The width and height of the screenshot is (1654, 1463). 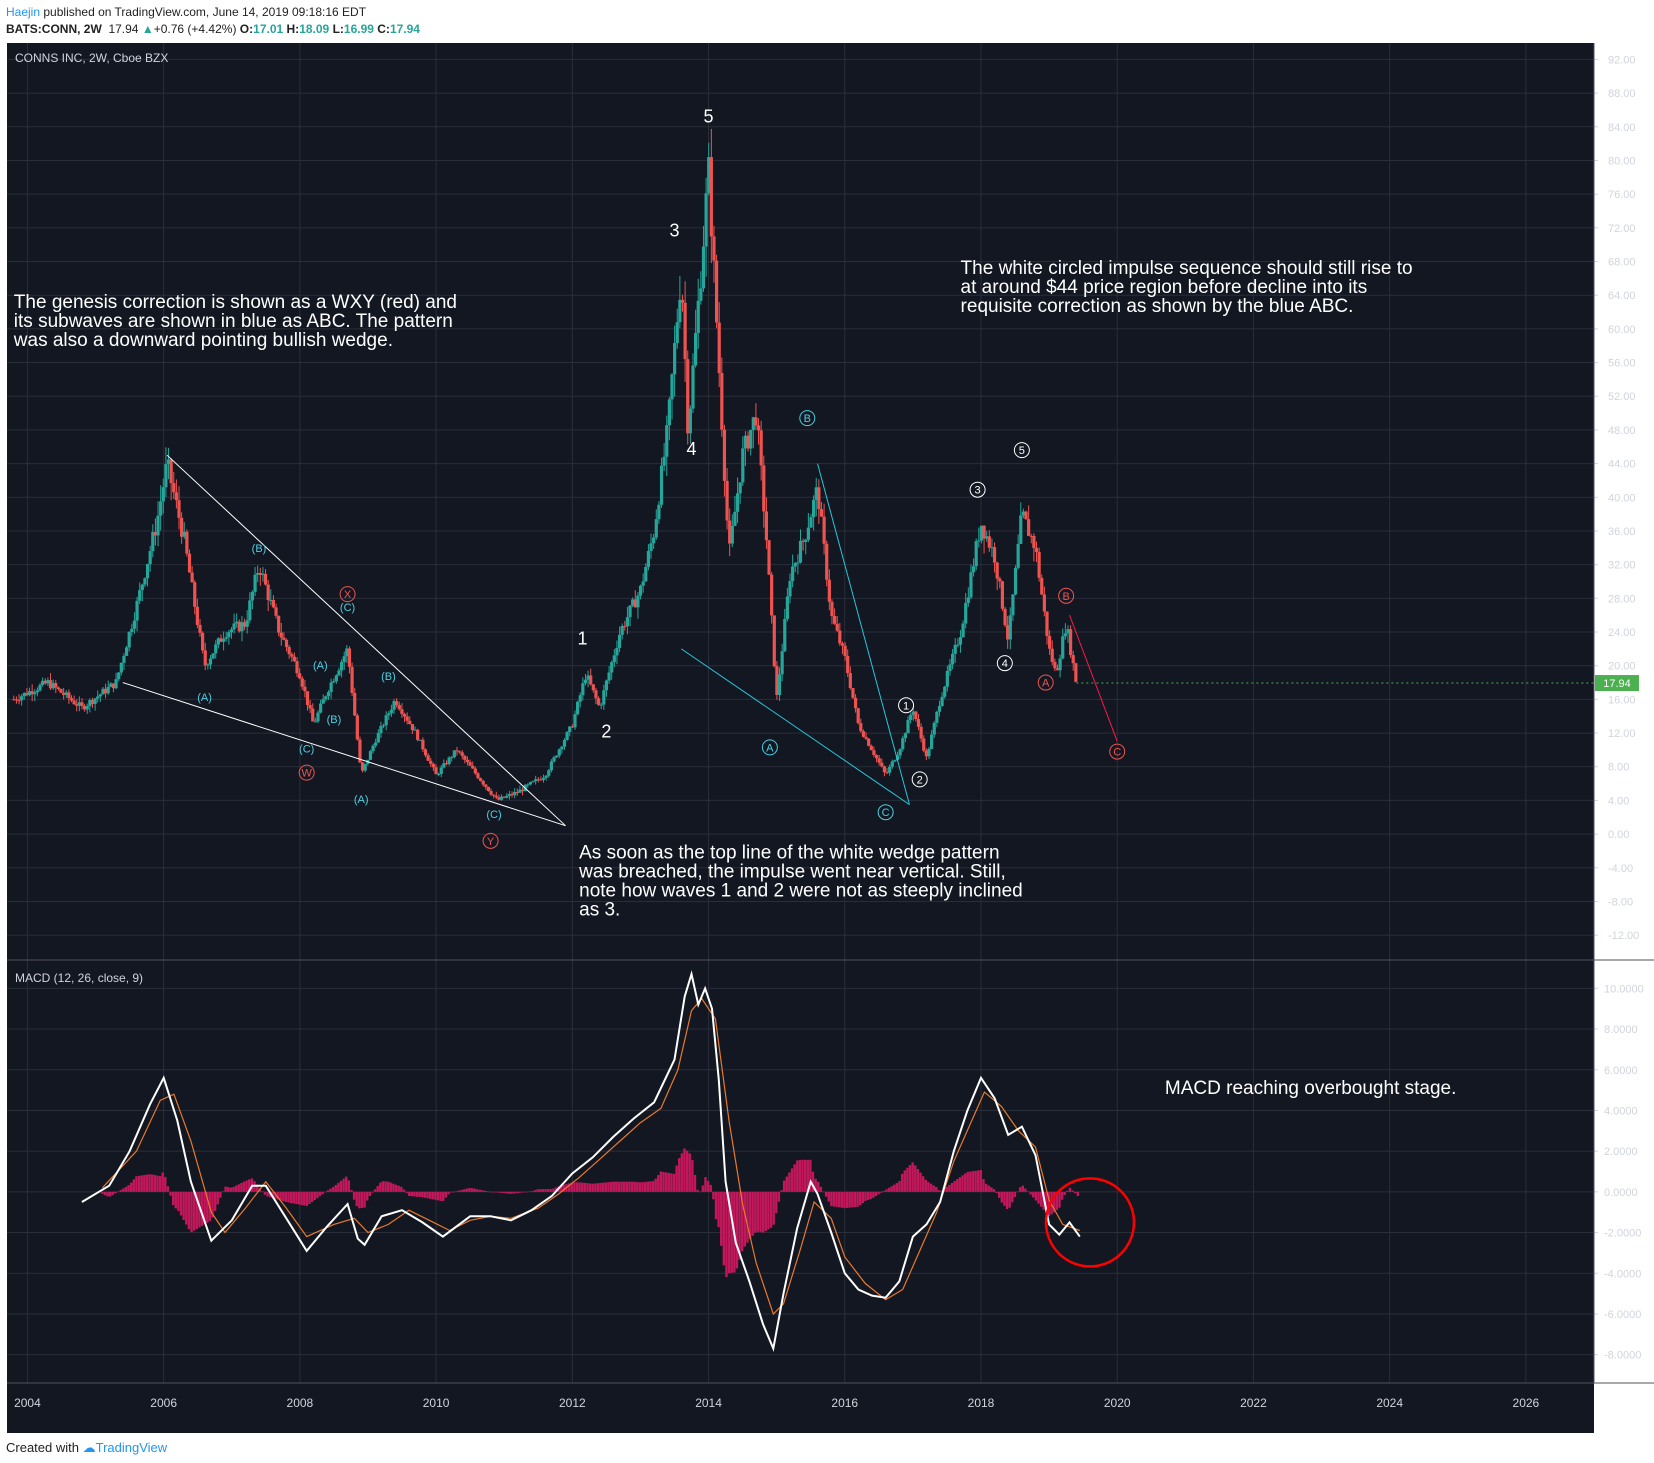 I want to click on wave-circle, so click(x=977, y=489).